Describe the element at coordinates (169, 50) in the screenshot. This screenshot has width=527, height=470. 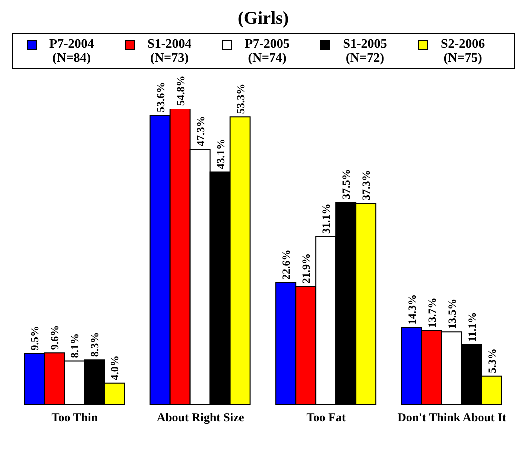
I see `legend-label: S1-2004 (N=73)` at that location.